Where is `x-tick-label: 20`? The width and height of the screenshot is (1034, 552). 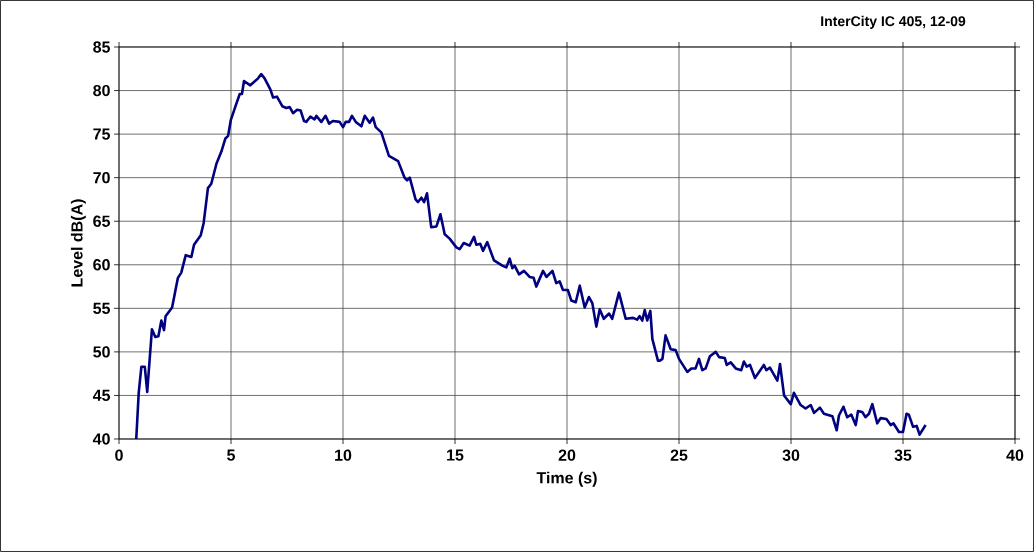
x-tick-label: 20 is located at coordinates (567, 455).